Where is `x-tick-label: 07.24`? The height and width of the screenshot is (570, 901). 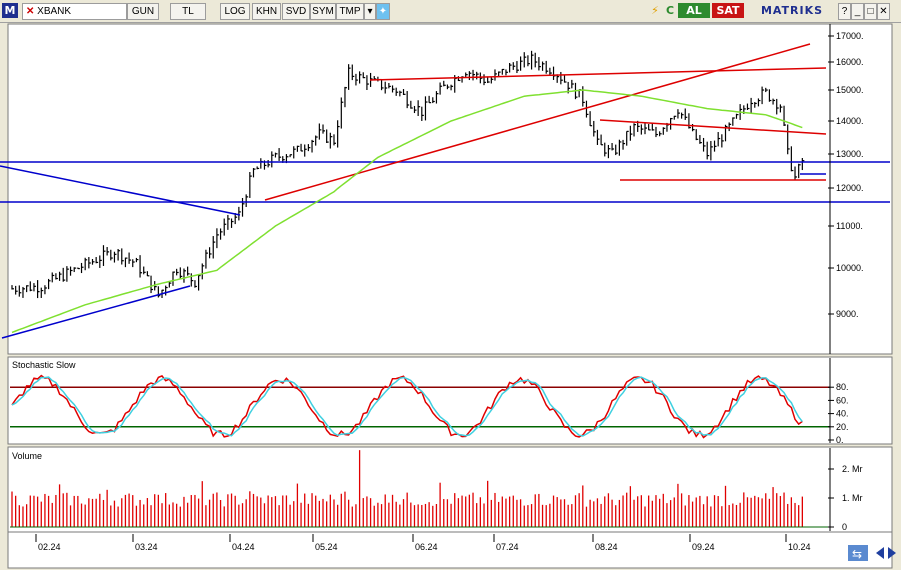
x-tick-label: 07.24 is located at coordinates (507, 547).